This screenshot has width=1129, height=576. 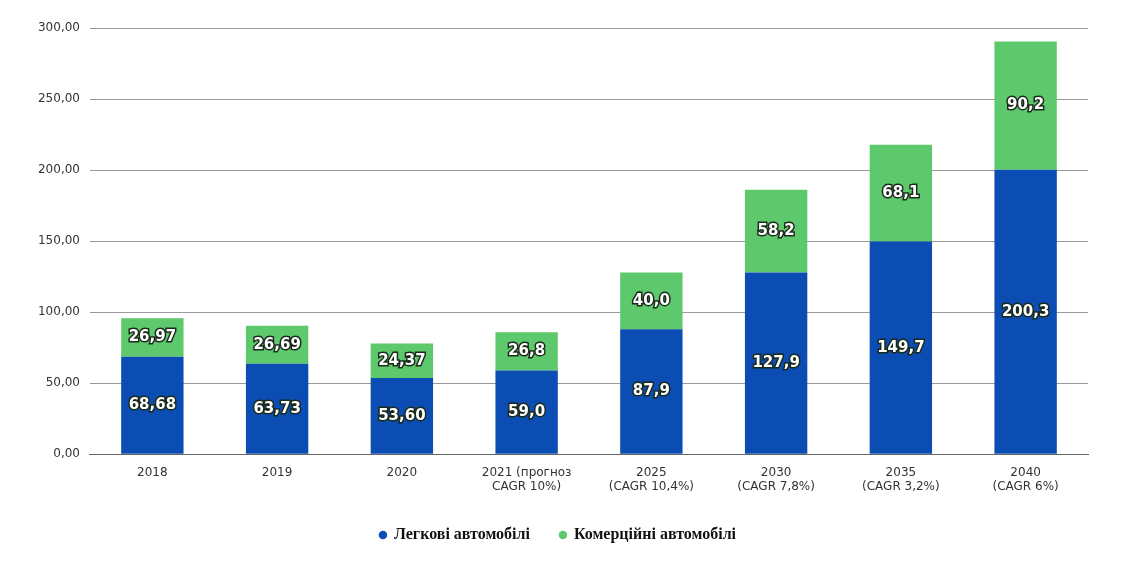 I want to click on y-tick-label: 50,00, so click(x=62, y=382).